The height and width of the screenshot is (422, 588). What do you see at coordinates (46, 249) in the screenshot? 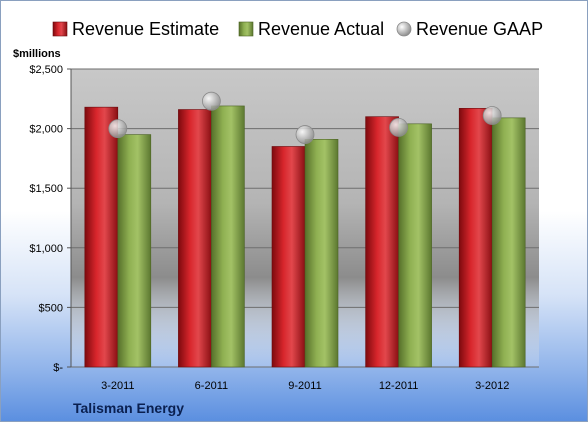
I see `y-tick-label: $1,000` at bounding box center [46, 249].